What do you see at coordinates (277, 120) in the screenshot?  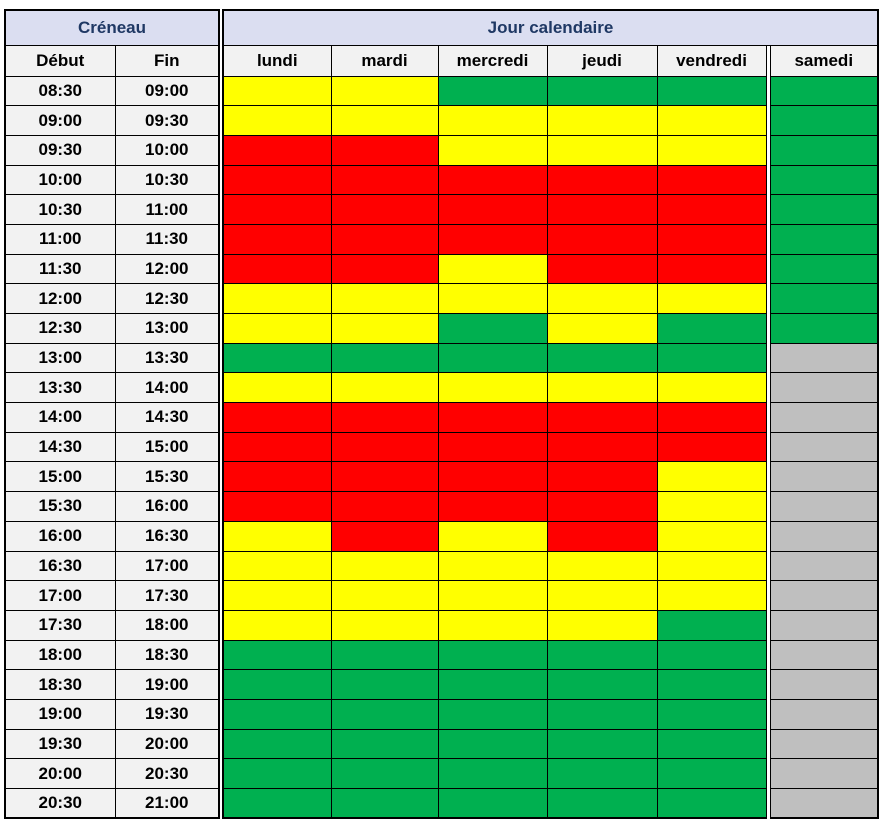 I see `slot-cell-lundi-09:00` at bounding box center [277, 120].